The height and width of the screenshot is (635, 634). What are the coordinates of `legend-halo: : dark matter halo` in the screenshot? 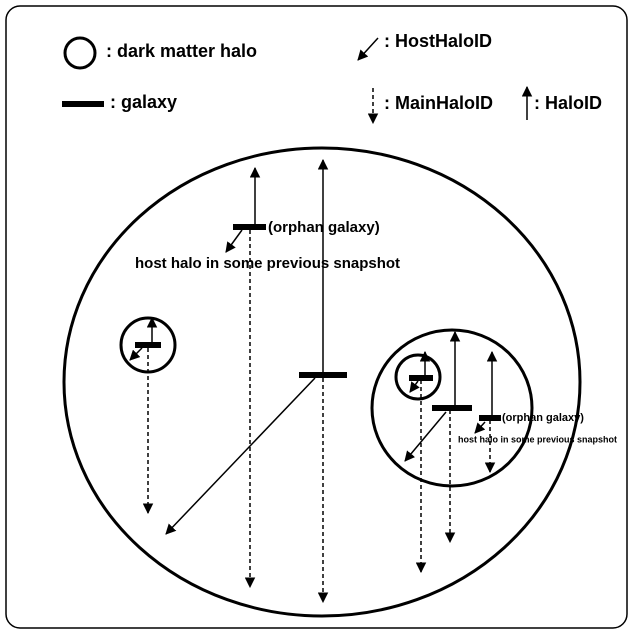 It's located at (181, 51).